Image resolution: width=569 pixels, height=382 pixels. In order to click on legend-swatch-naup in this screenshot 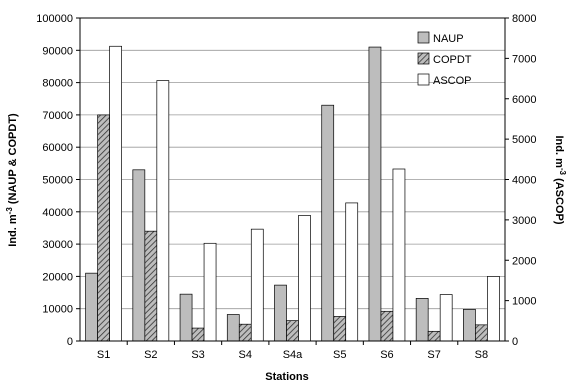, I will do `click(423, 37)`.